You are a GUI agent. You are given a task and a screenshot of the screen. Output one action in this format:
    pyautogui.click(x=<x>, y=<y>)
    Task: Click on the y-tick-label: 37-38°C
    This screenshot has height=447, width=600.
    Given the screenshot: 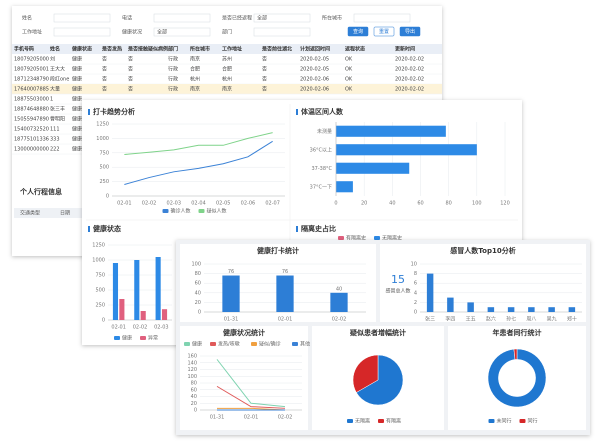 What is the action you would take?
    pyautogui.click(x=321, y=169)
    